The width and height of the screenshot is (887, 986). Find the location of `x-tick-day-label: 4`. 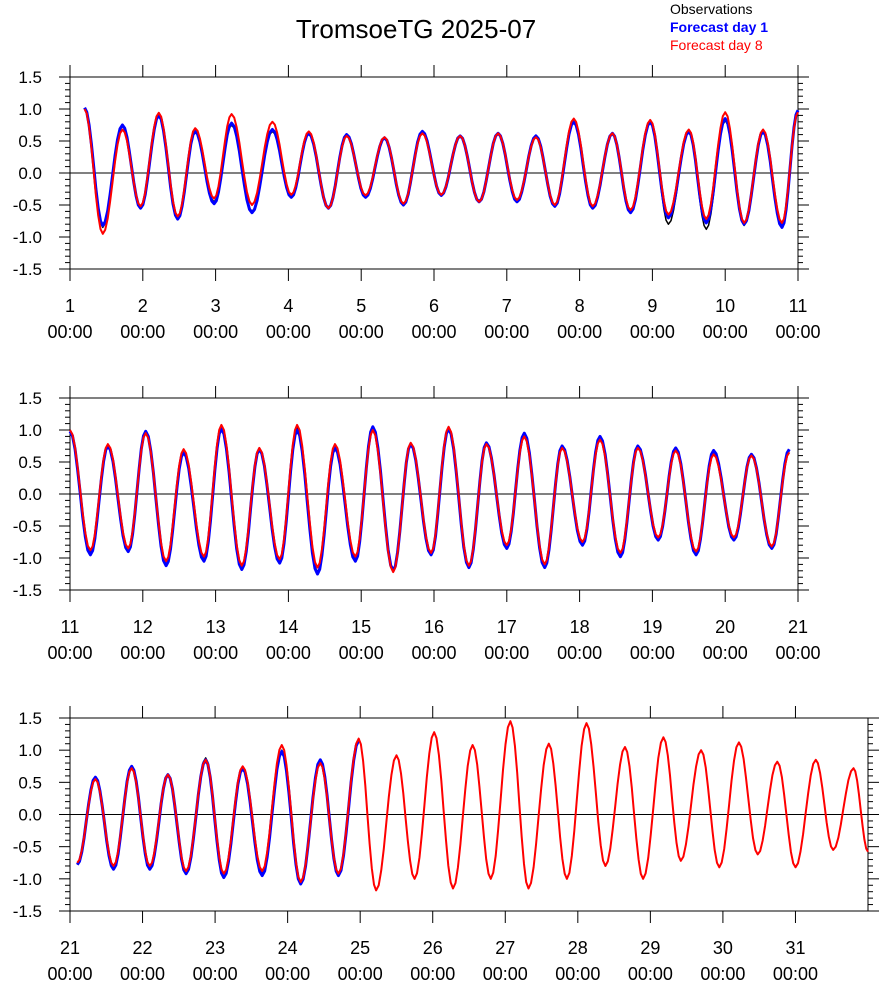

x-tick-day-label: 4 is located at coordinates (288, 306).